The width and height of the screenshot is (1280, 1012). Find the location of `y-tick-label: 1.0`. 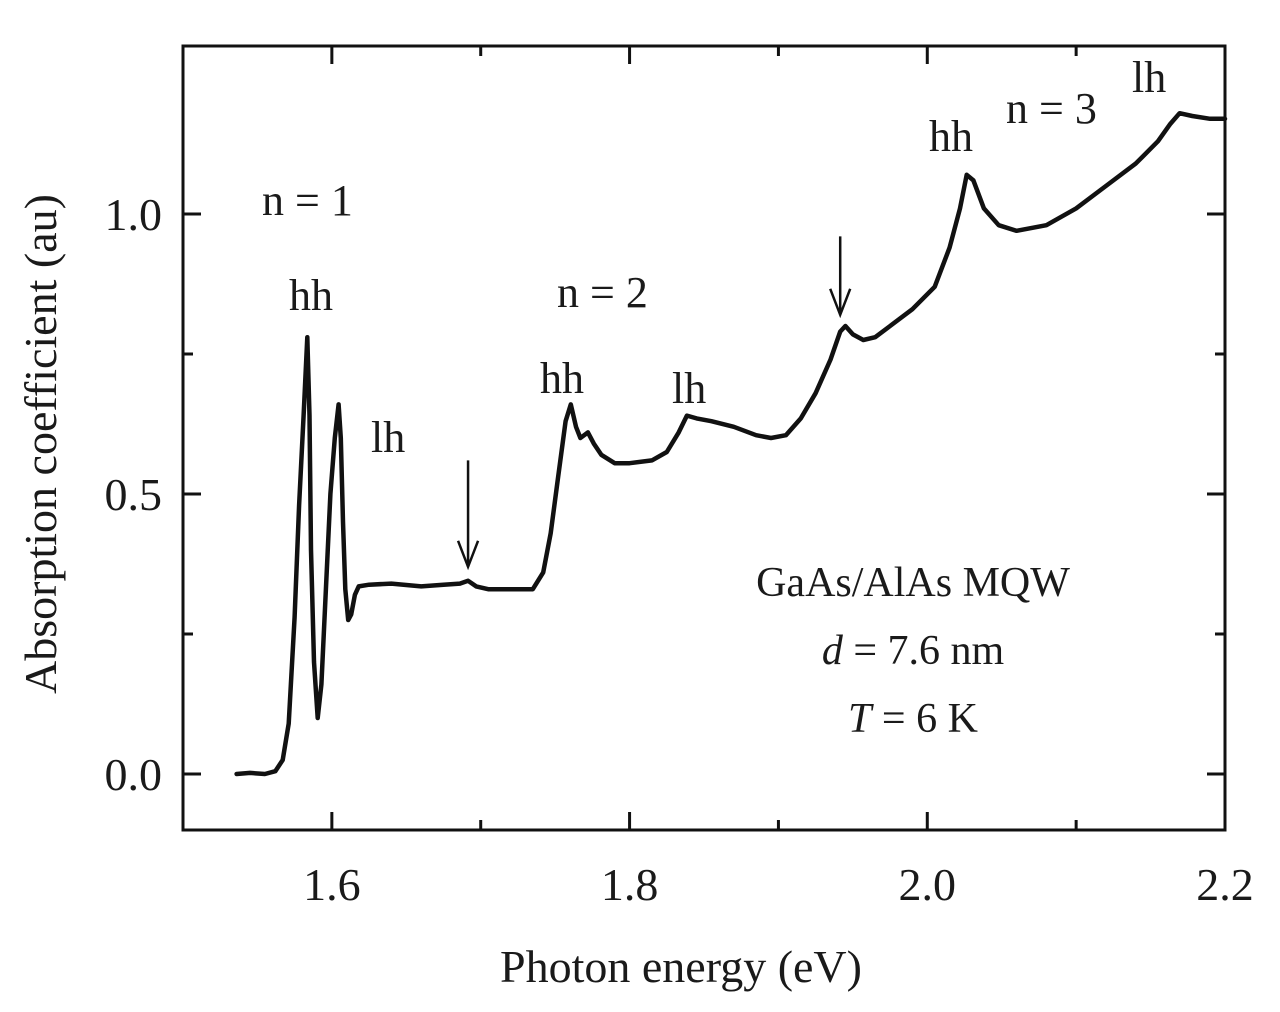

y-tick-label: 1.0 is located at coordinates (134, 214).